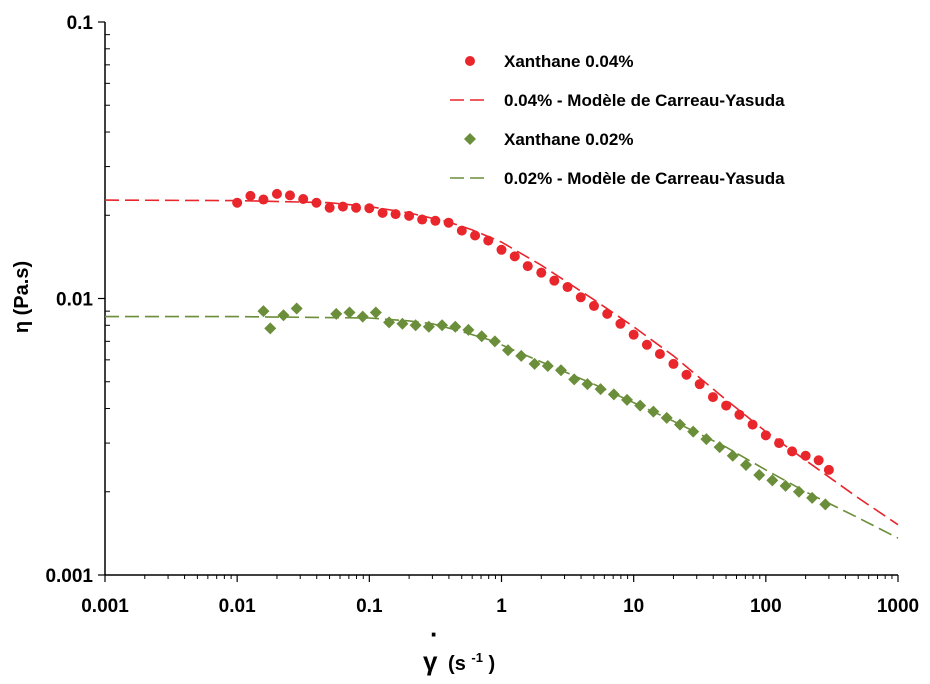 The width and height of the screenshot is (930, 684). I want to click on y-axis-title: η (Pa.s), so click(22, 297).